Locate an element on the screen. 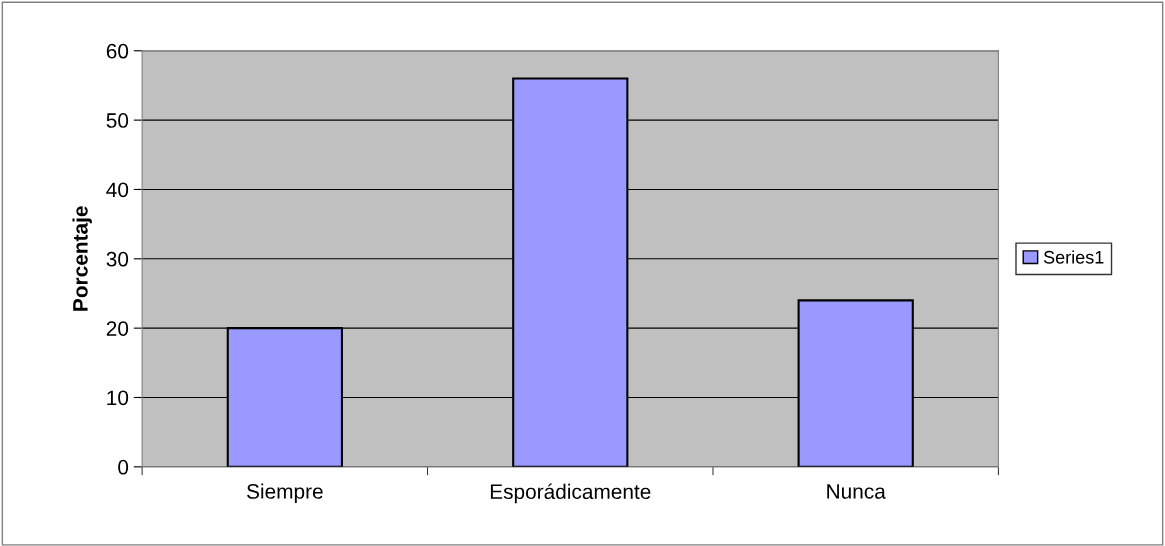 The width and height of the screenshot is (1165, 546). y-tick-label: 30 is located at coordinates (117, 259).